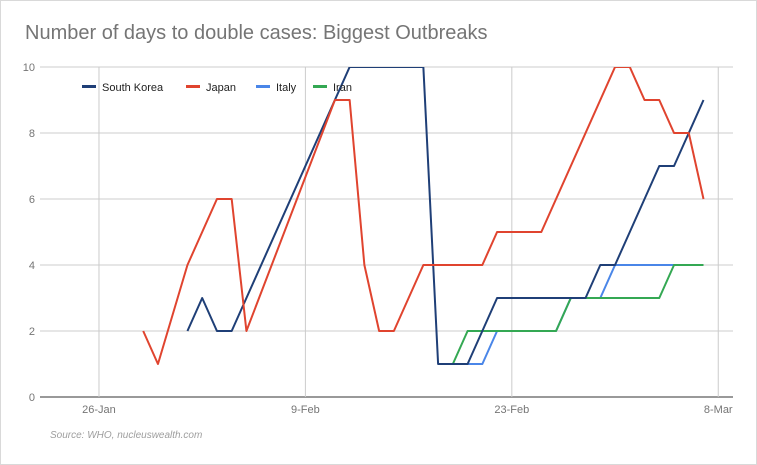 The width and height of the screenshot is (757, 465). What do you see at coordinates (193, 86) in the screenshot?
I see `legend-swatch-japan` at bounding box center [193, 86].